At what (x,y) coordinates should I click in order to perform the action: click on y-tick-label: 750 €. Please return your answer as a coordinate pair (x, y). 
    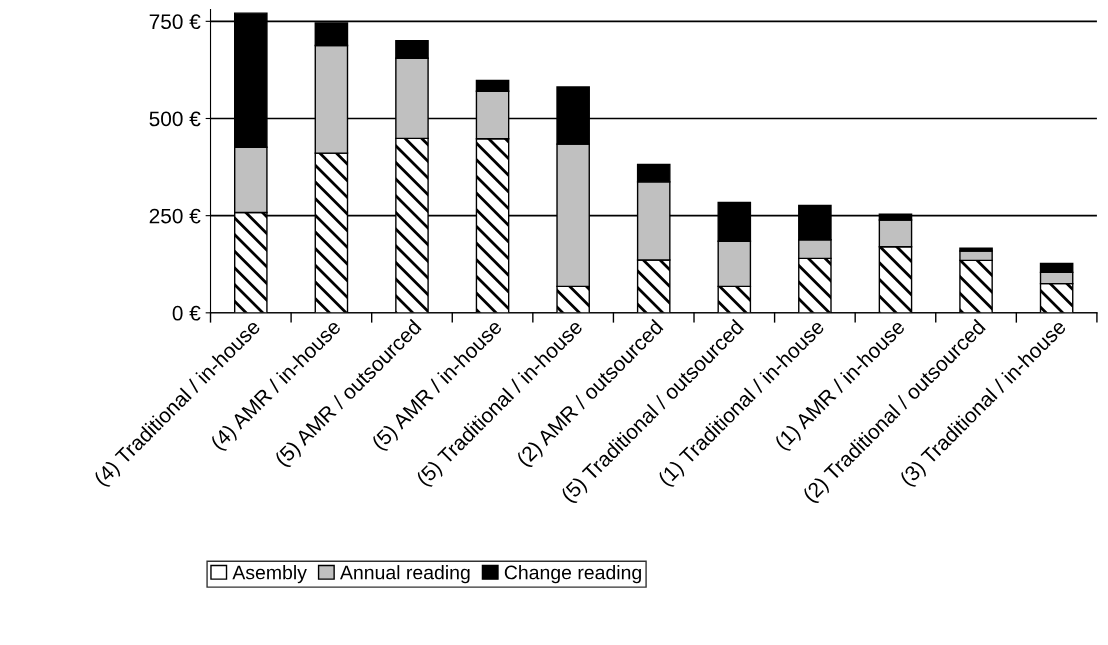
    Looking at the image, I should click on (175, 22).